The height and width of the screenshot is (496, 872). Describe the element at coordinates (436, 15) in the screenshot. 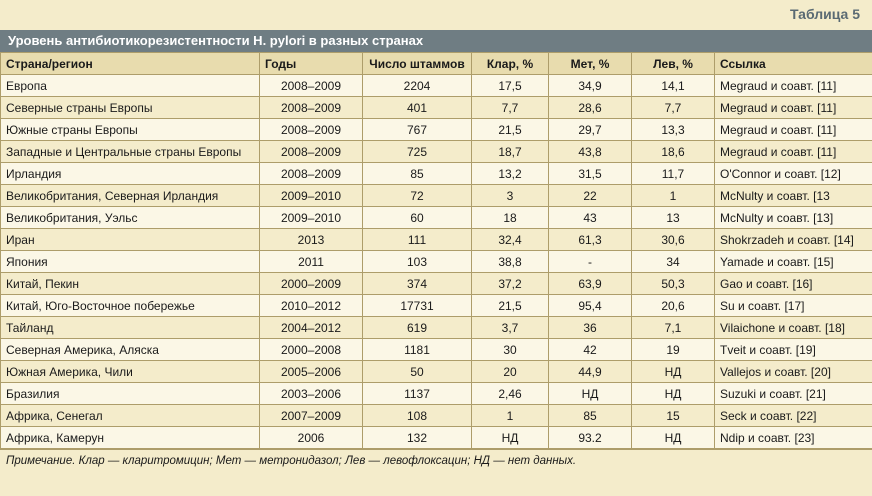

I see `label-row: Таблица 5` at that location.